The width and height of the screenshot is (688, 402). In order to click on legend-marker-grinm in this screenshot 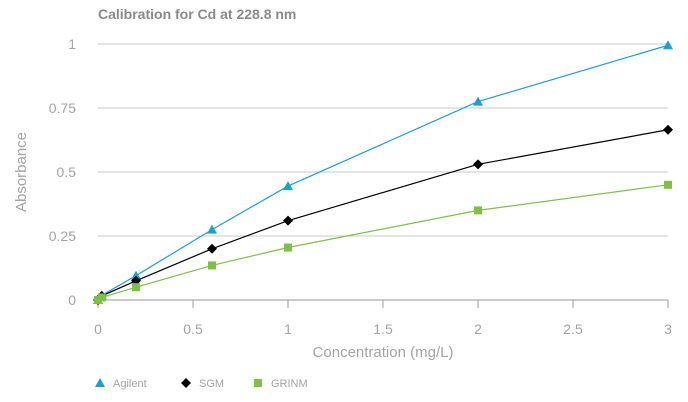, I will do `click(258, 383)`.